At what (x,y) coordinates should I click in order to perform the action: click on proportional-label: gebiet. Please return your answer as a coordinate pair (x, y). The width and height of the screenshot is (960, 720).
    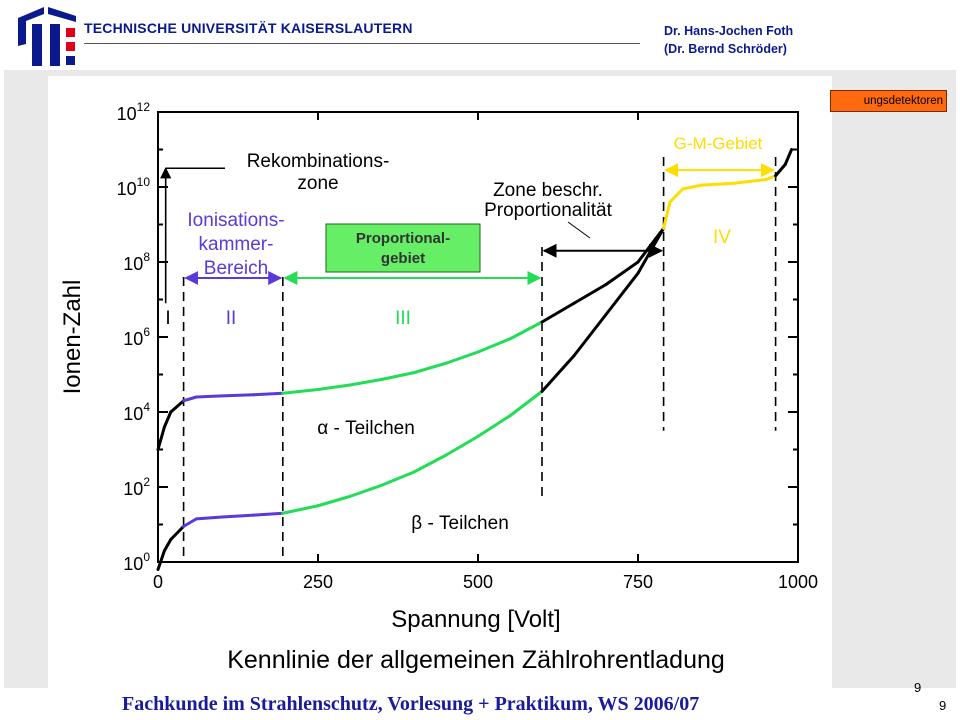
    Looking at the image, I should click on (403, 258).